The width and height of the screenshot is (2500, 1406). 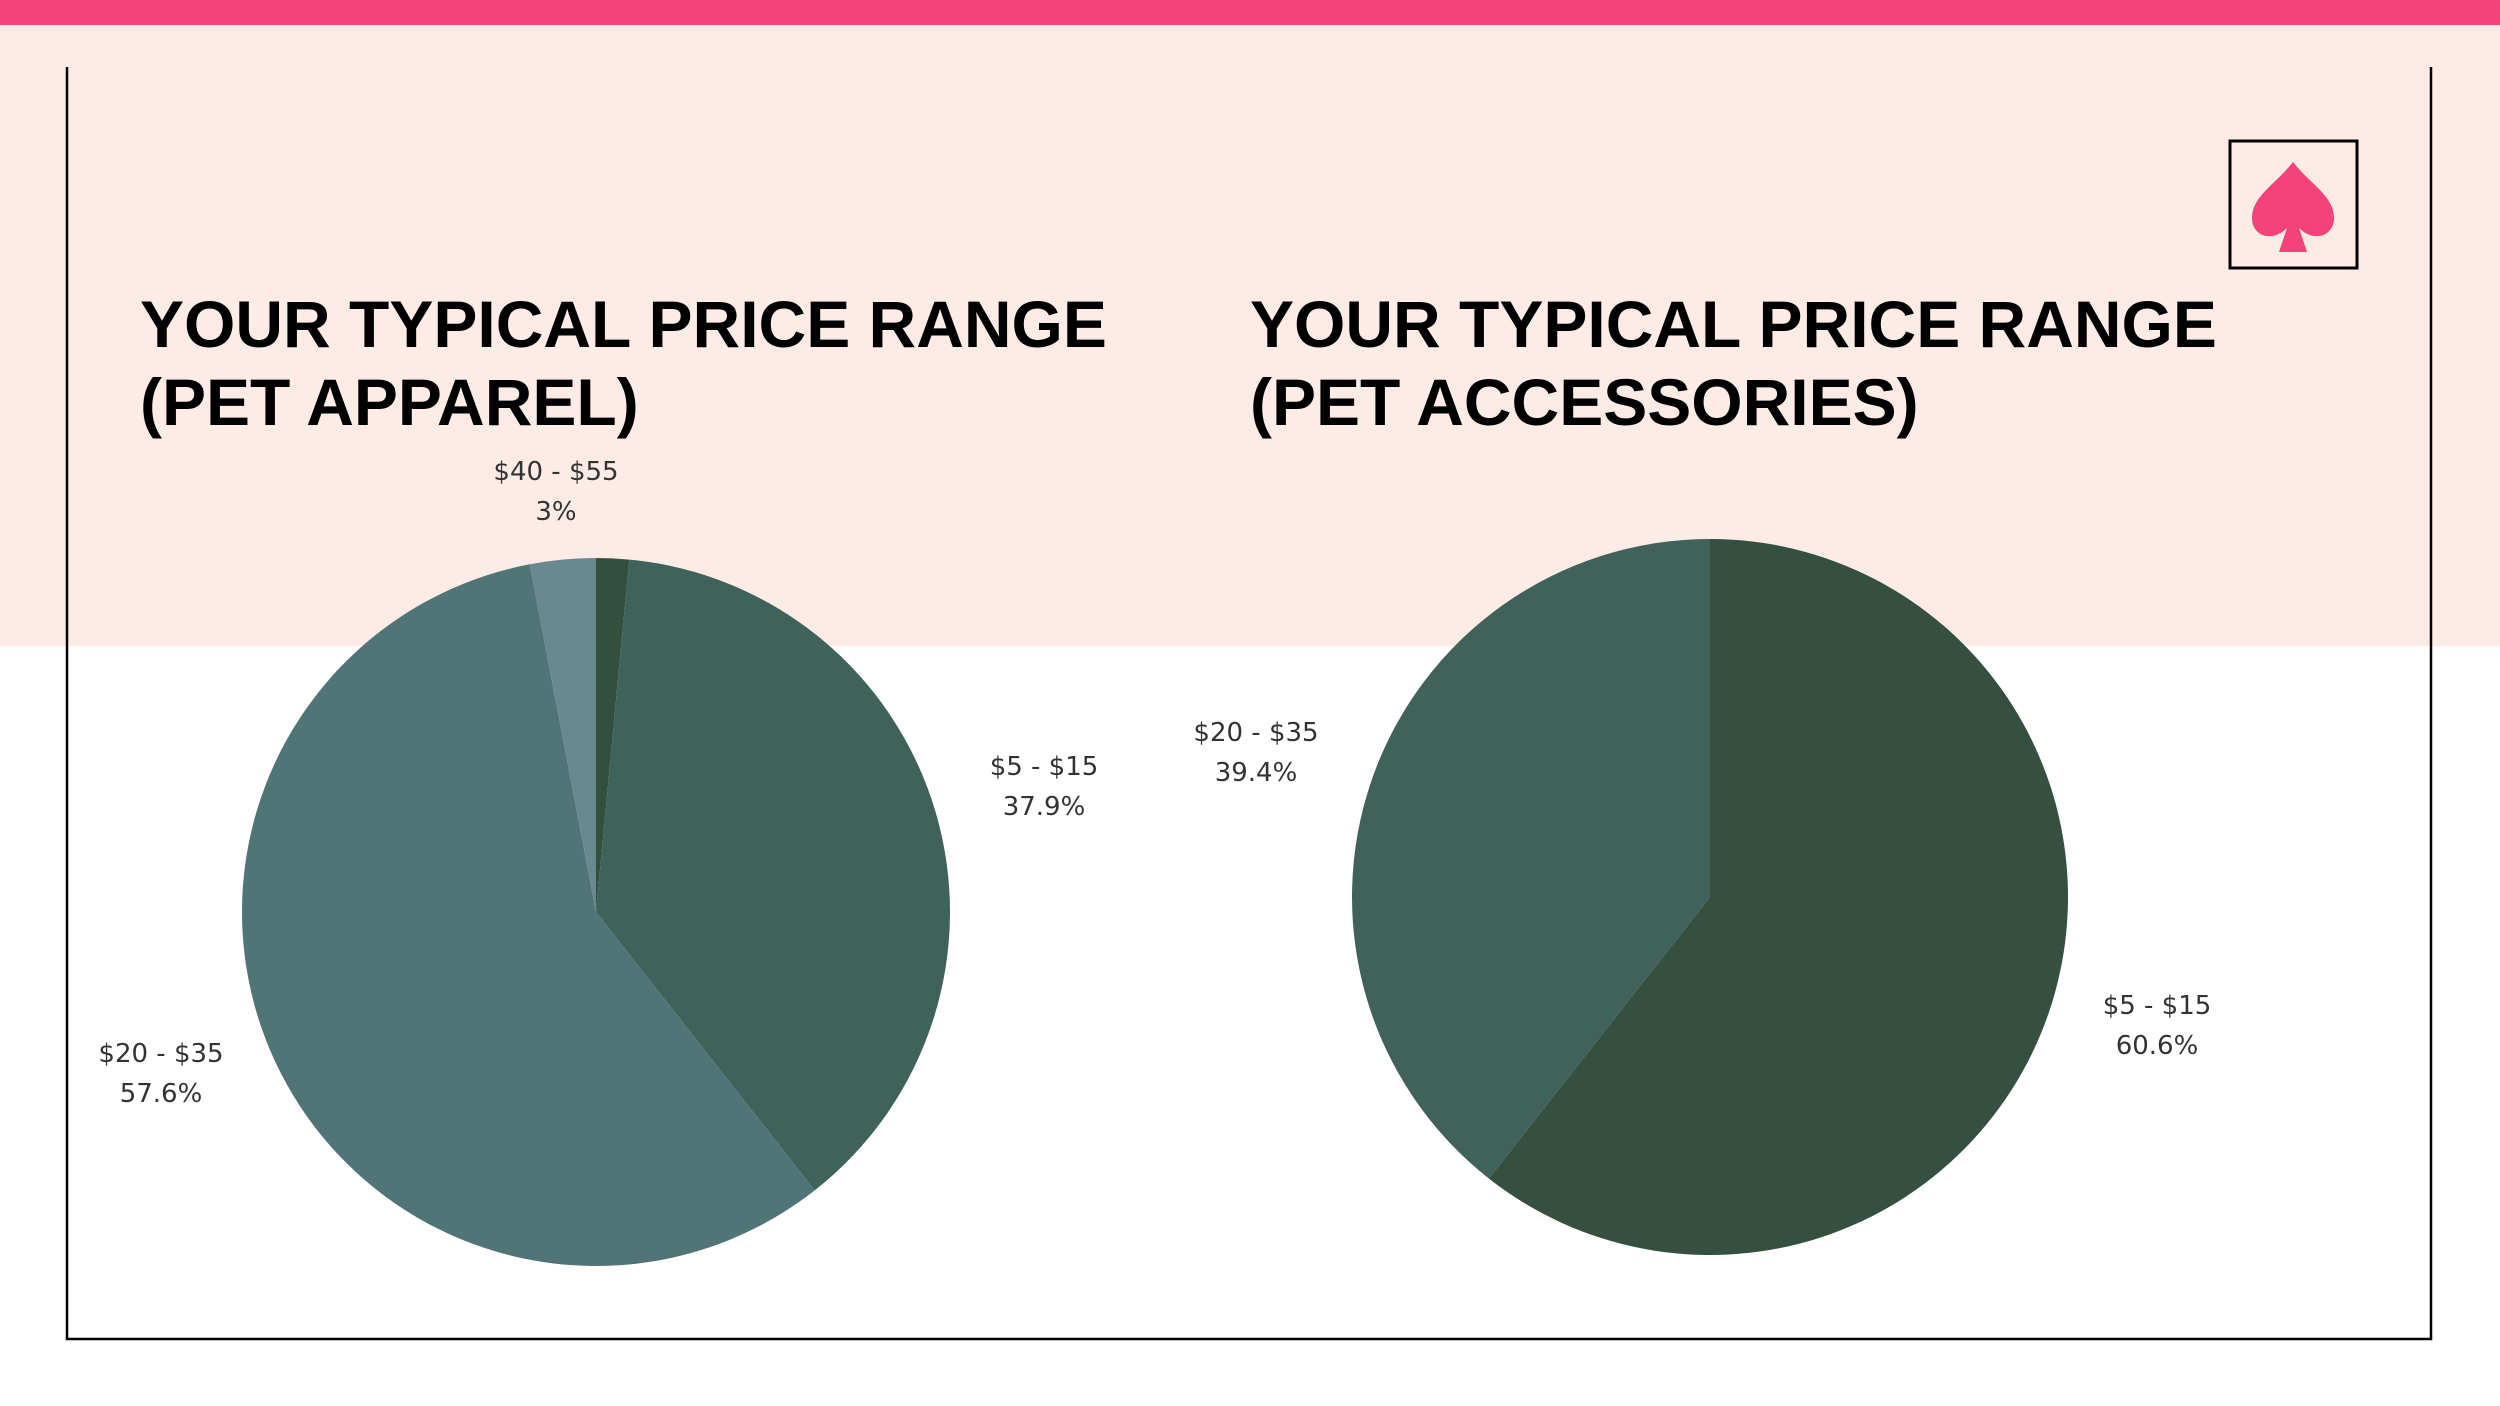 What do you see at coordinates (555, 512) in the screenshot?
I see `slice-value-label: 3%` at bounding box center [555, 512].